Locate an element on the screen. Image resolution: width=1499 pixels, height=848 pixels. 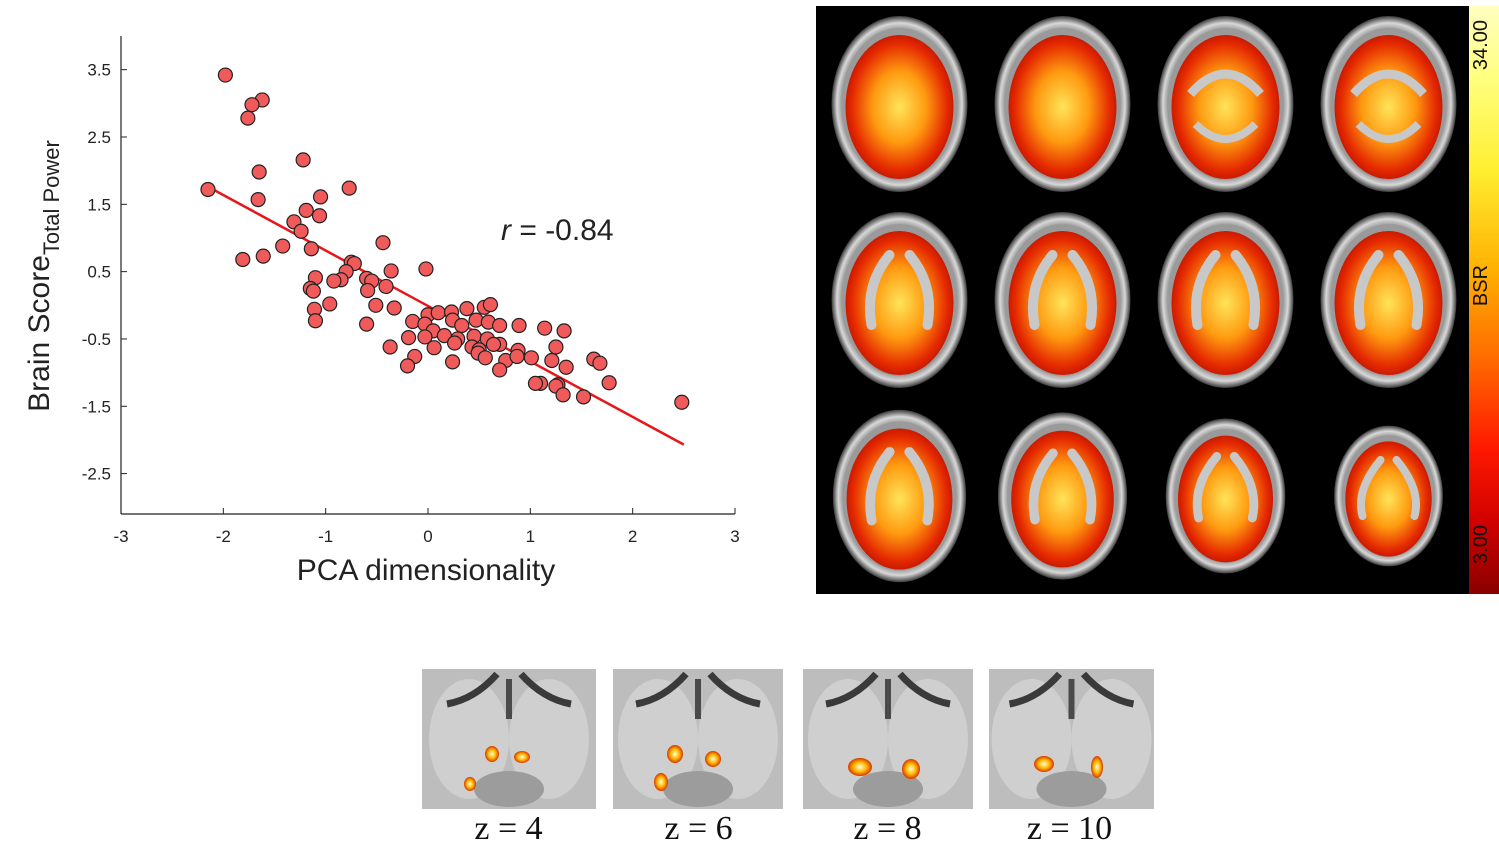
thumbnail-z8 is located at coordinates (888, 739).